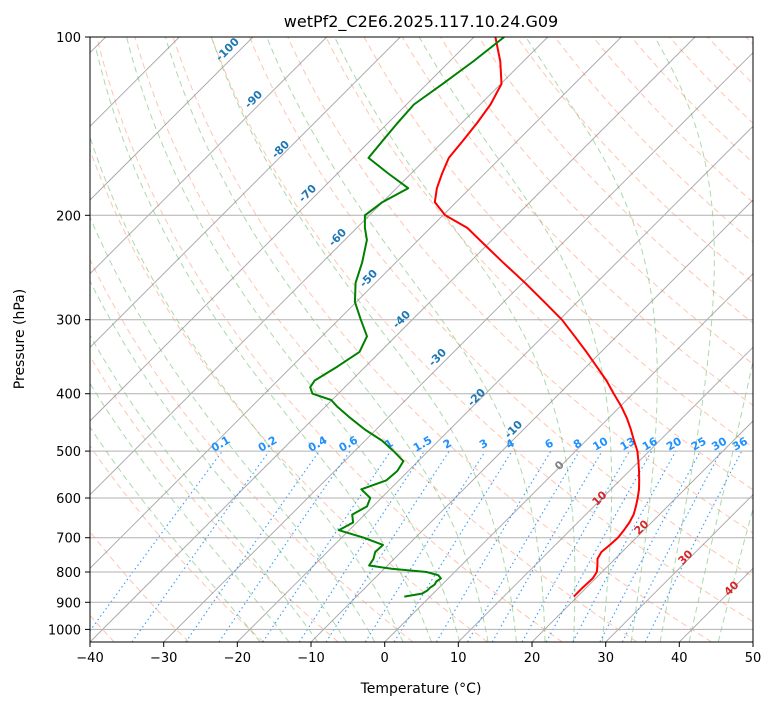  I want to click on y-tick-label: 300, so click(68, 321).